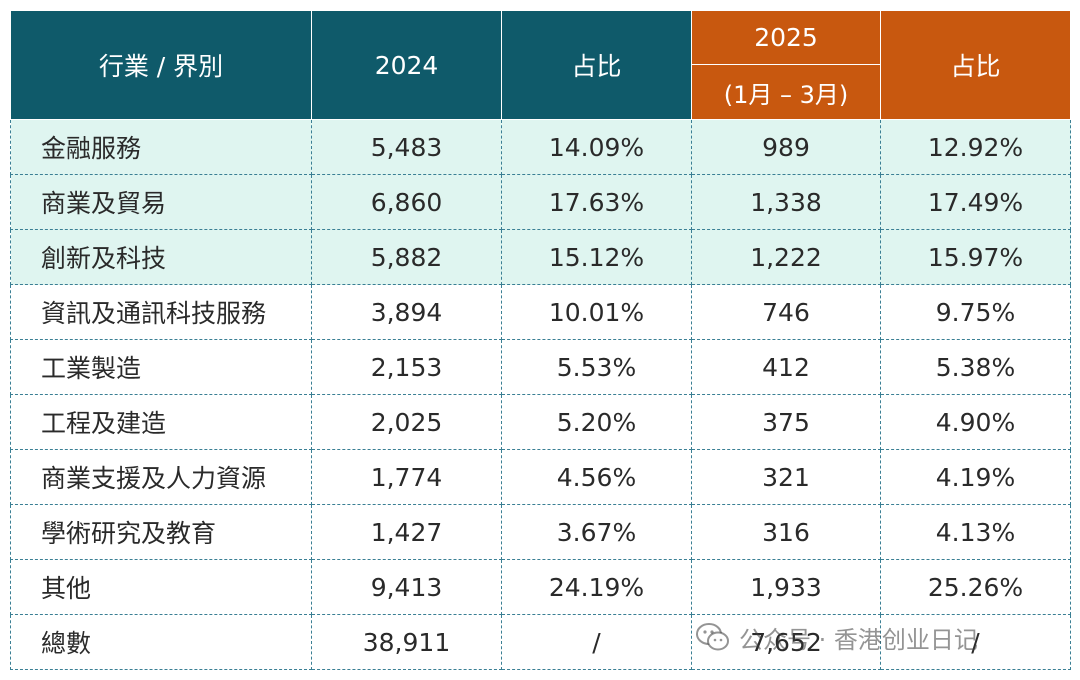  I want to click on value-2024: 1,774, so click(406, 477).